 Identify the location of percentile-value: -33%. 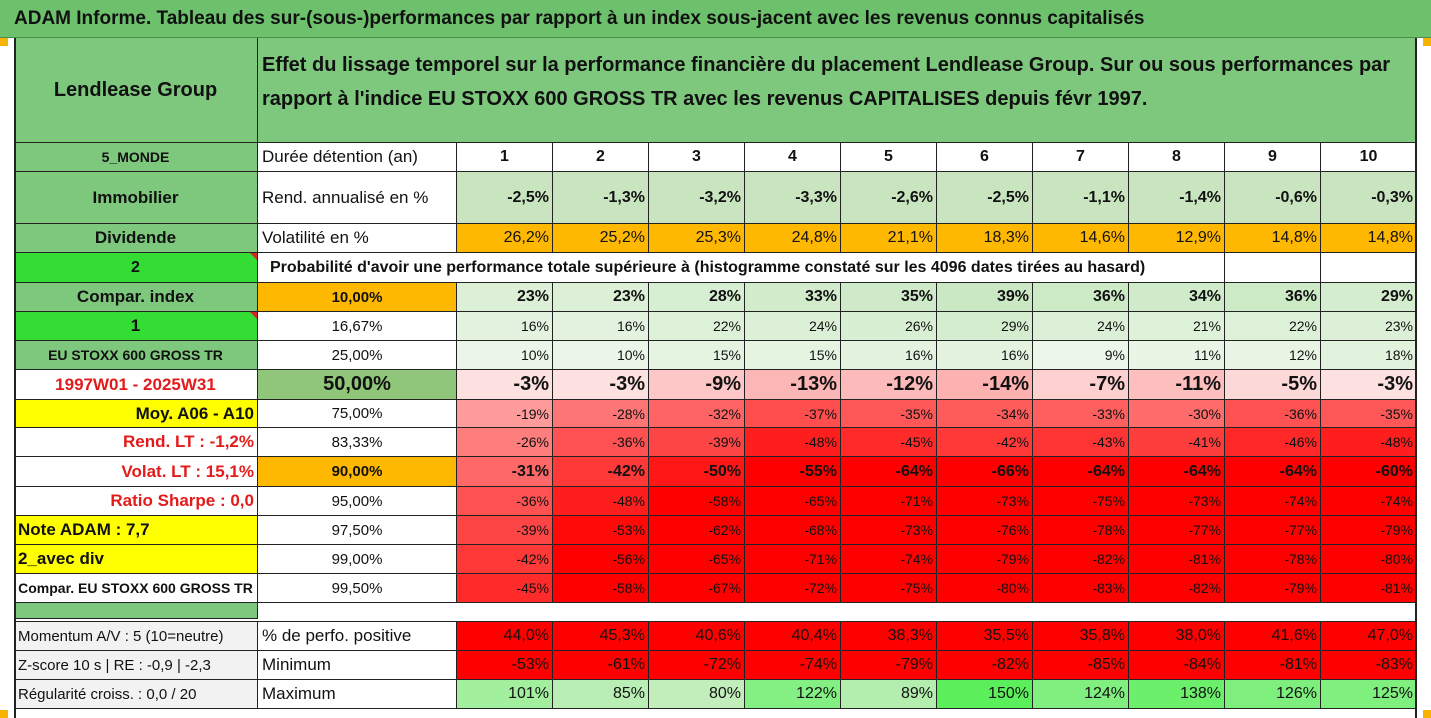
(1081, 414).